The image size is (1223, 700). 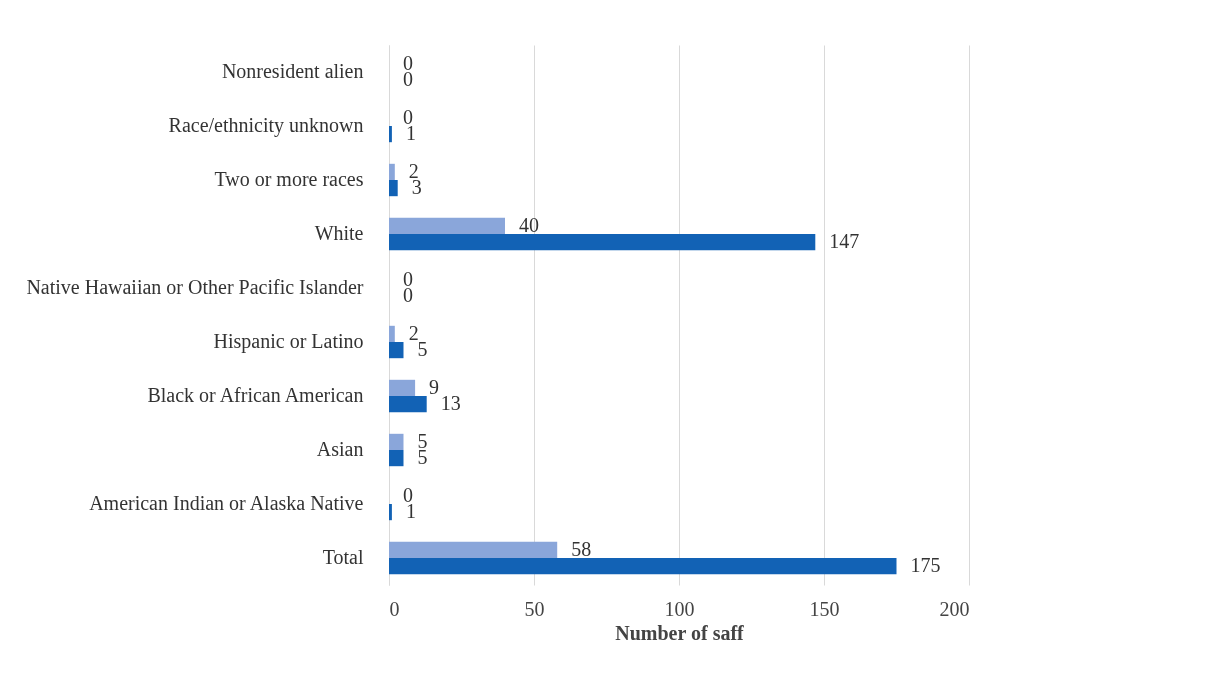 I want to click on data-label: 147, so click(x=844, y=241).